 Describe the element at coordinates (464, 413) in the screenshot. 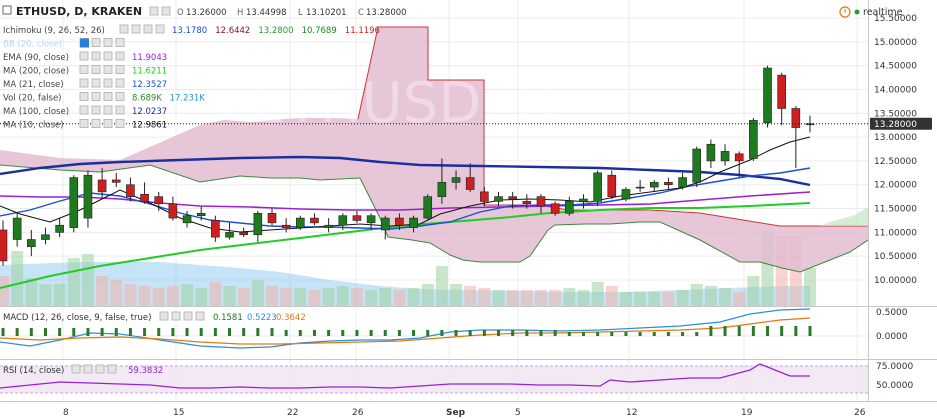

I see `time-axis: 8 15 22 26 Sep 5 12 19 26` at that location.